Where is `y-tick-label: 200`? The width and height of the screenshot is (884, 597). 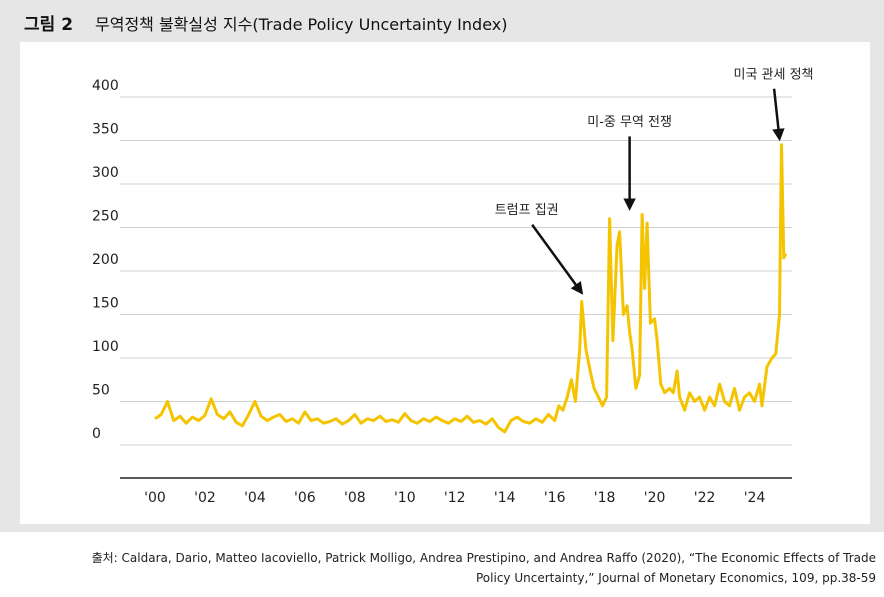 y-tick-label: 200 is located at coordinates (105, 260).